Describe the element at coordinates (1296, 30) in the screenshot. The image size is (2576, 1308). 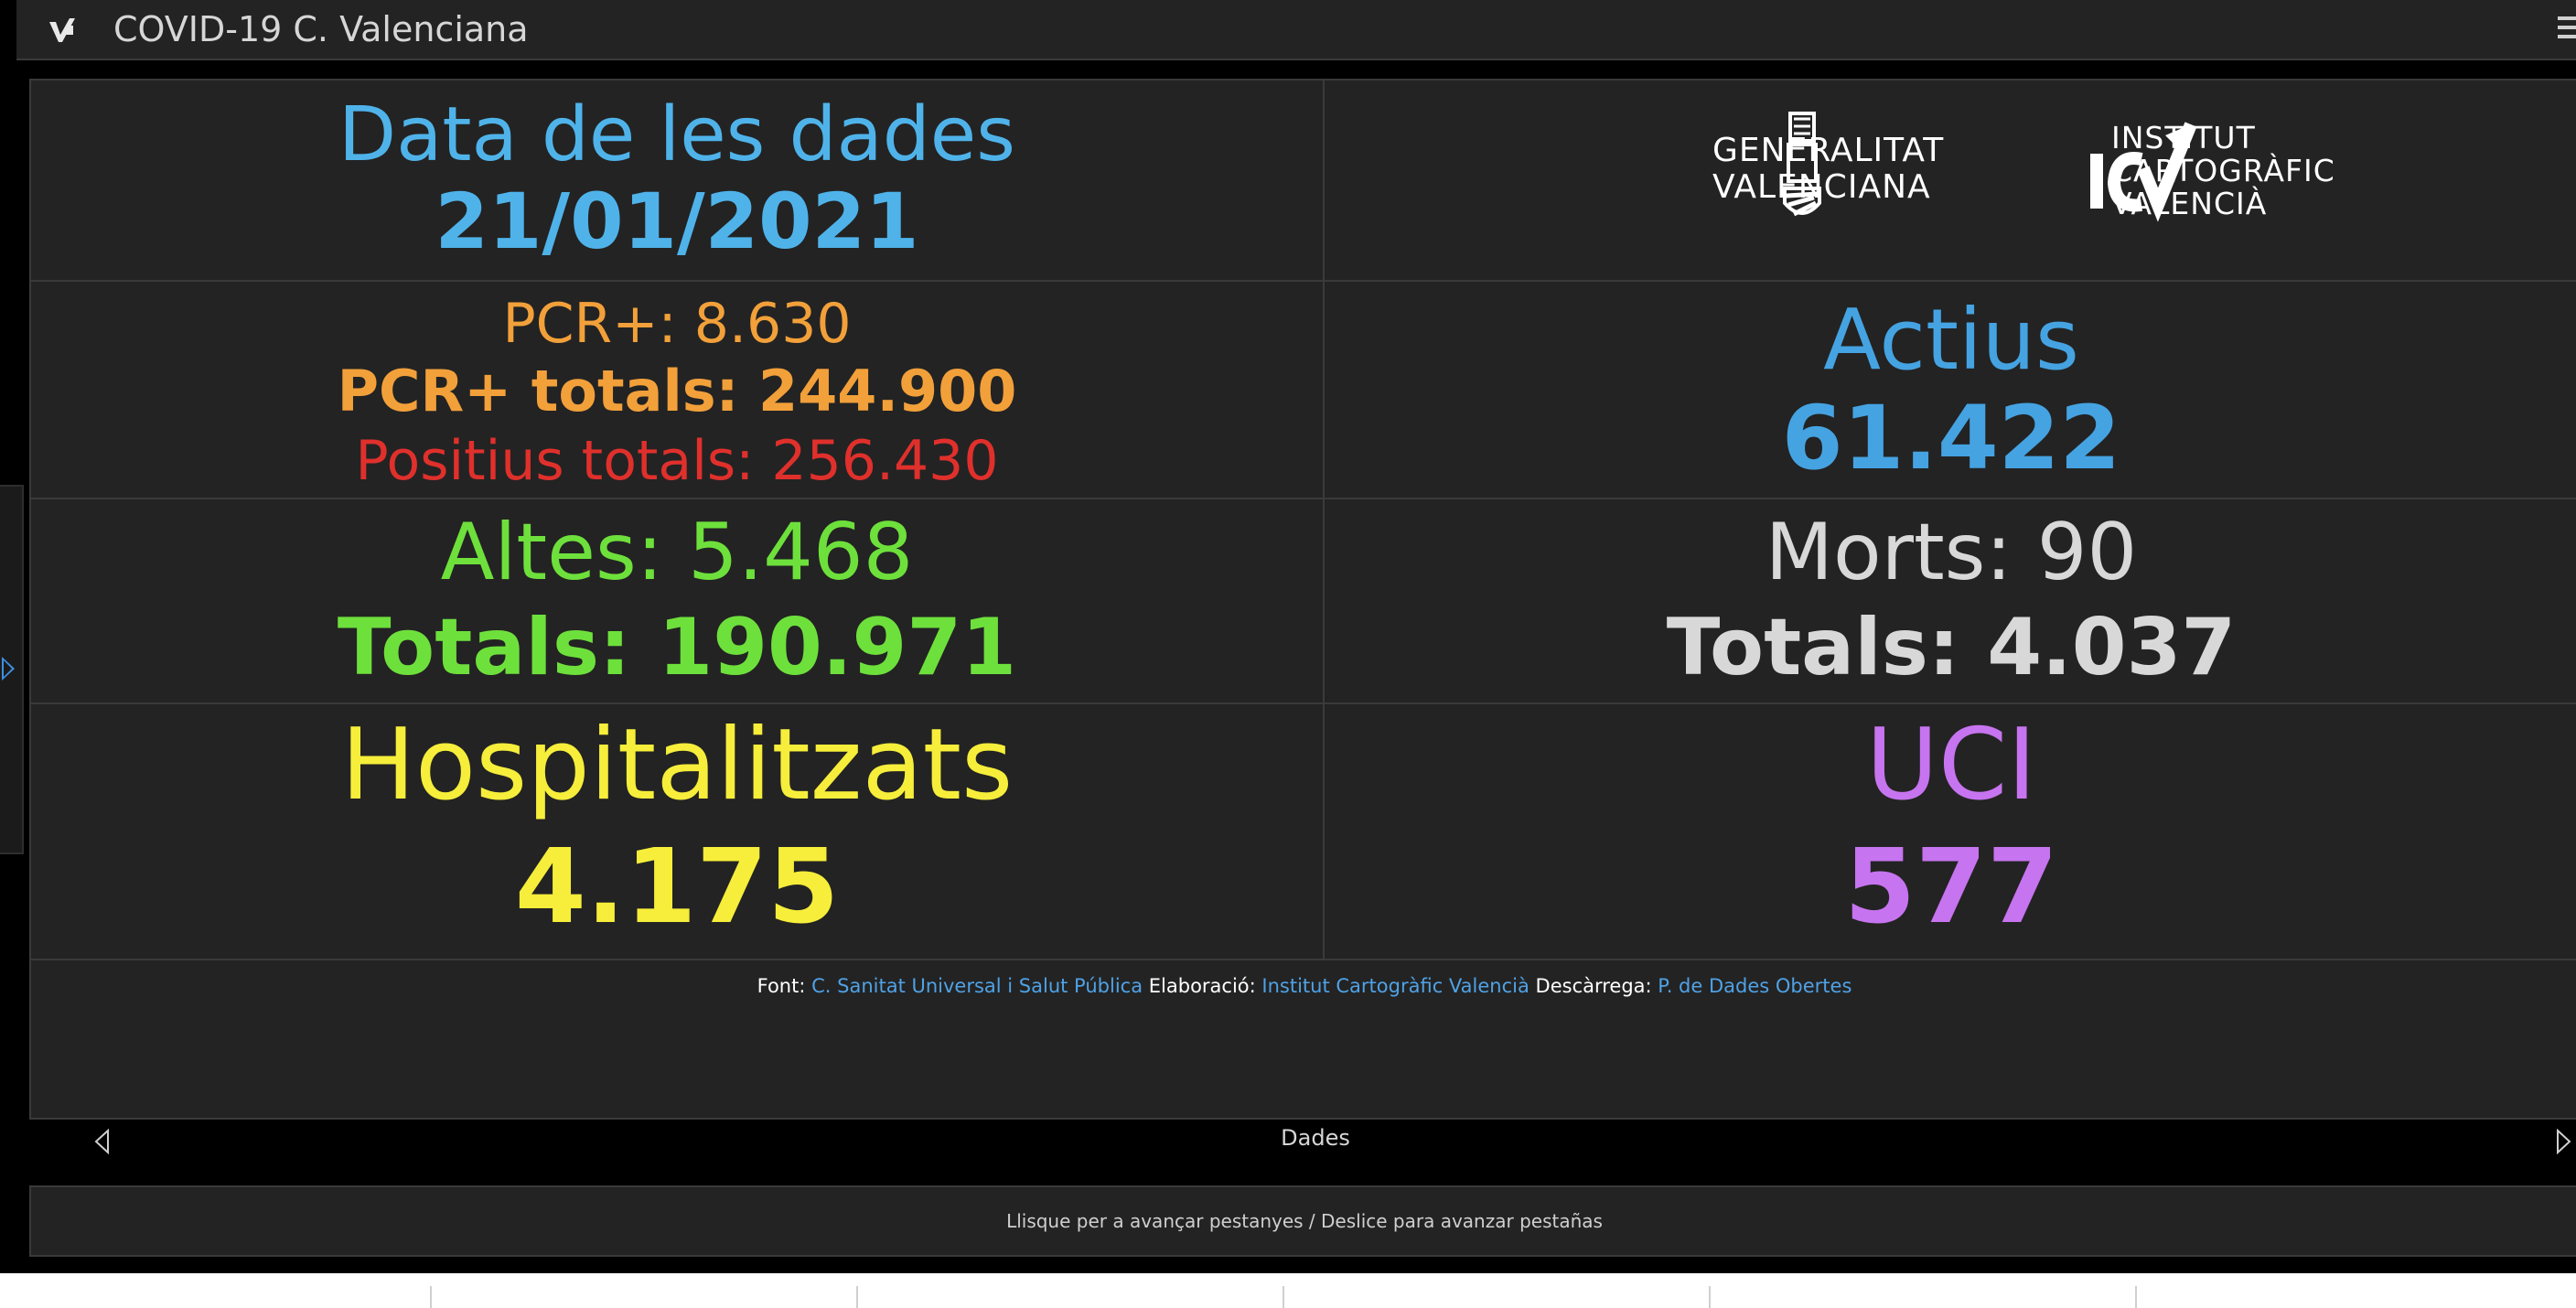
I see `app-header: COVID-19 C. Valenciana` at that location.